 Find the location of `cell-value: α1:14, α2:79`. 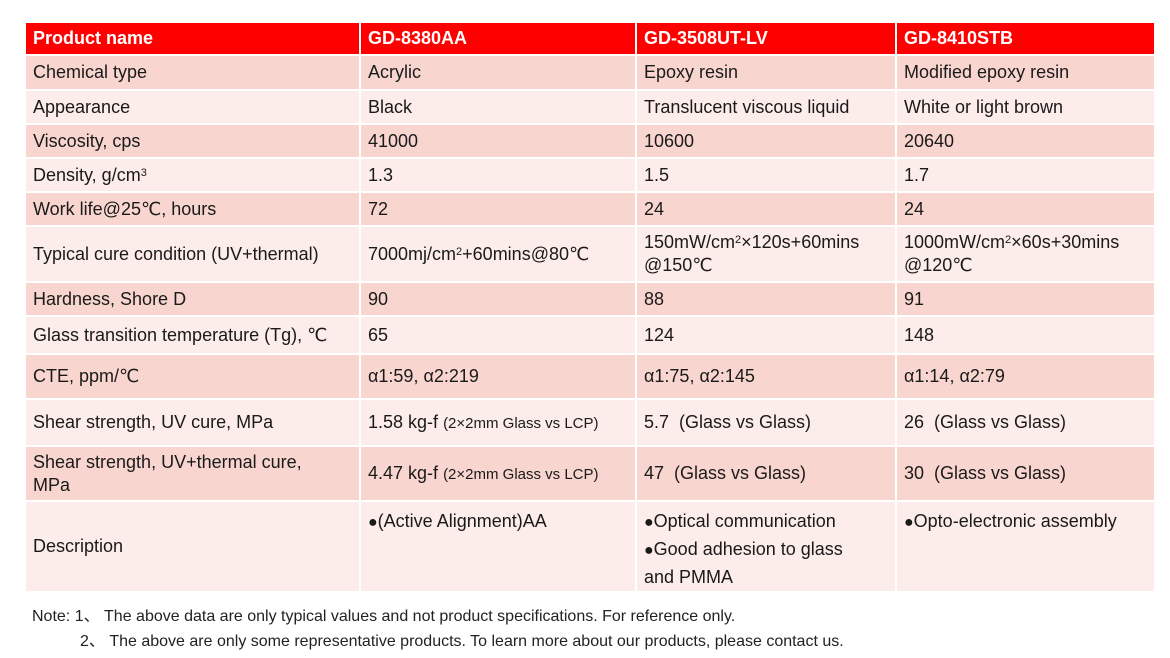

cell-value: α1:14, α2:79 is located at coordinates (1025, 376).